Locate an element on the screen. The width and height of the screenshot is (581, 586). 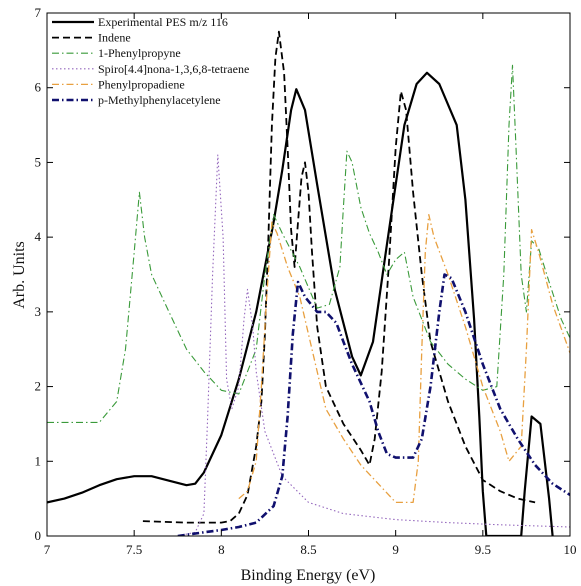
legend-label: Phenylpropadiene is located at coordinates (141, 84).